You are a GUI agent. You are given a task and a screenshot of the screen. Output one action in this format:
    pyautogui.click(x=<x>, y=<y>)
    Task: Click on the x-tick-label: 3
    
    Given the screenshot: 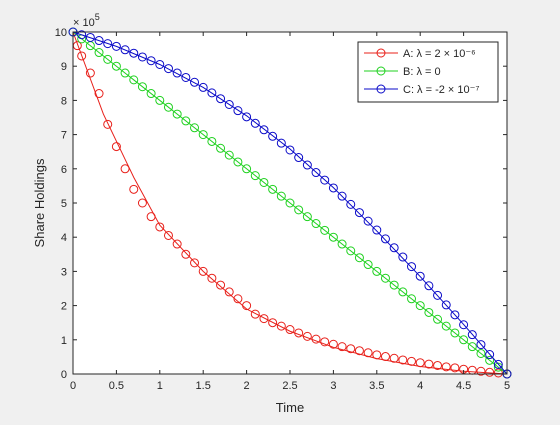 What is the action you would take?
    pyautogui.click(x=333, y=386)
    